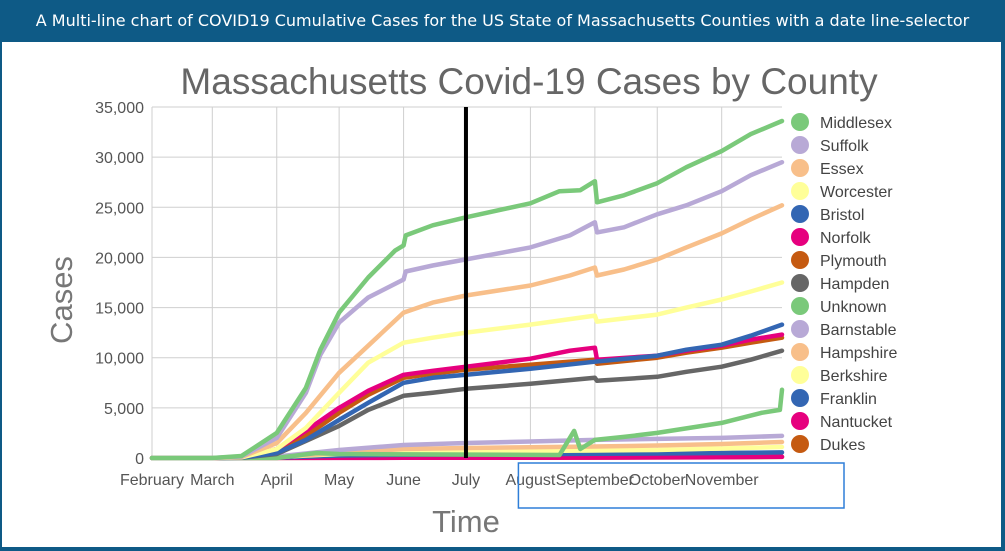  Describe the element at coordinates (856, 192) in the screenshot. I see `legend-label: Worcester` at that location.